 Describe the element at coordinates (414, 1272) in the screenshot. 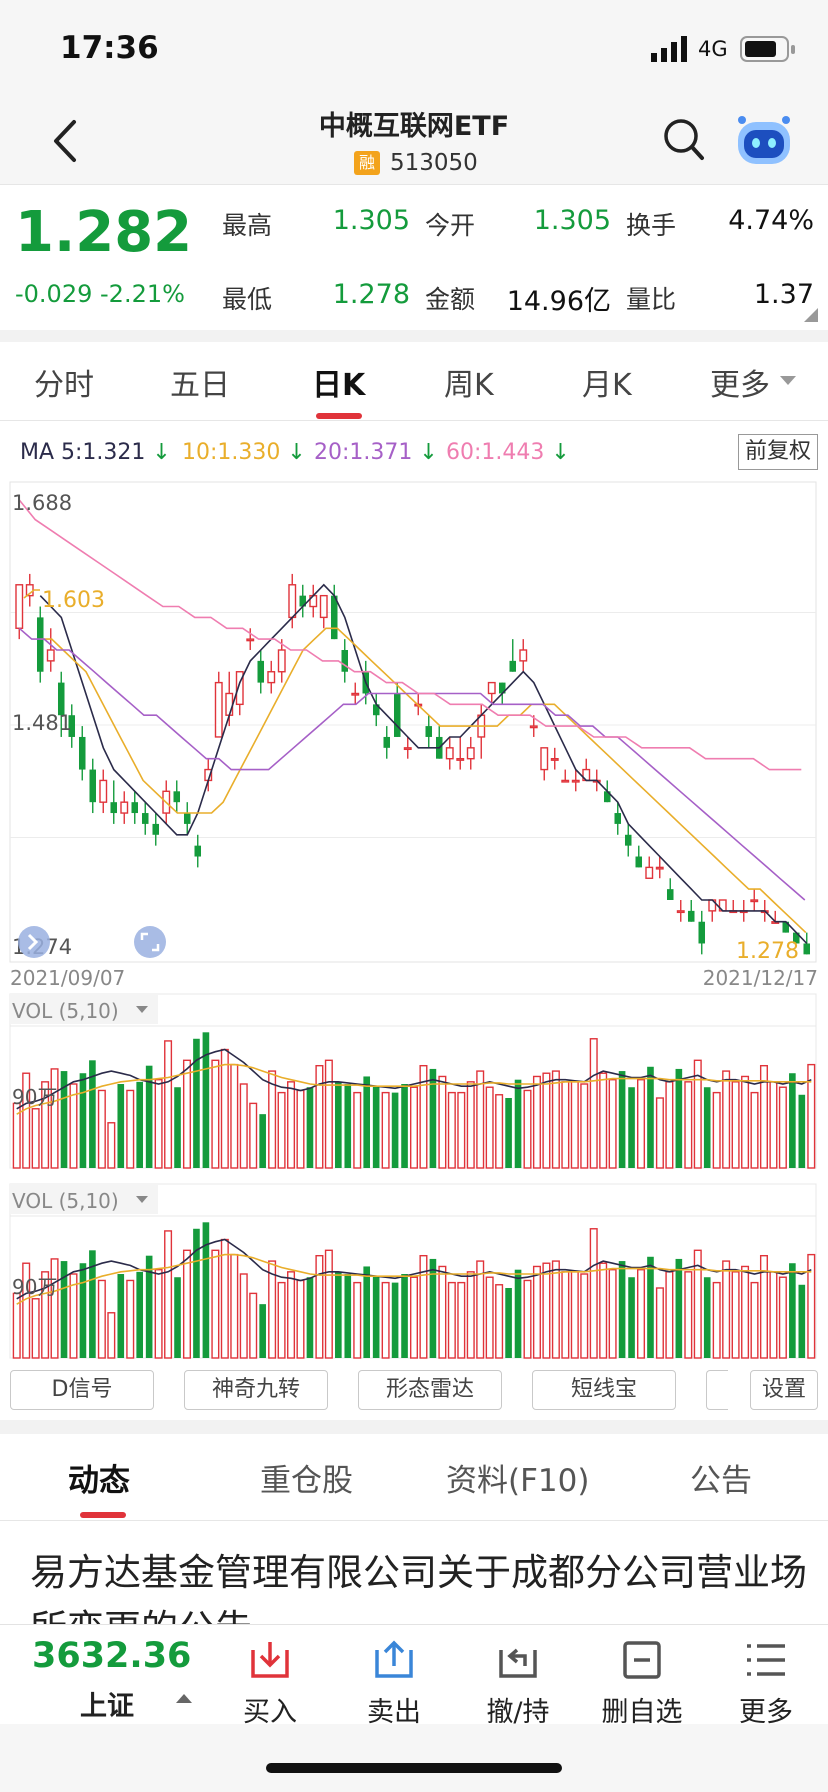

I see `volume-panel-2: VOL (5,10) 90万` at that location.